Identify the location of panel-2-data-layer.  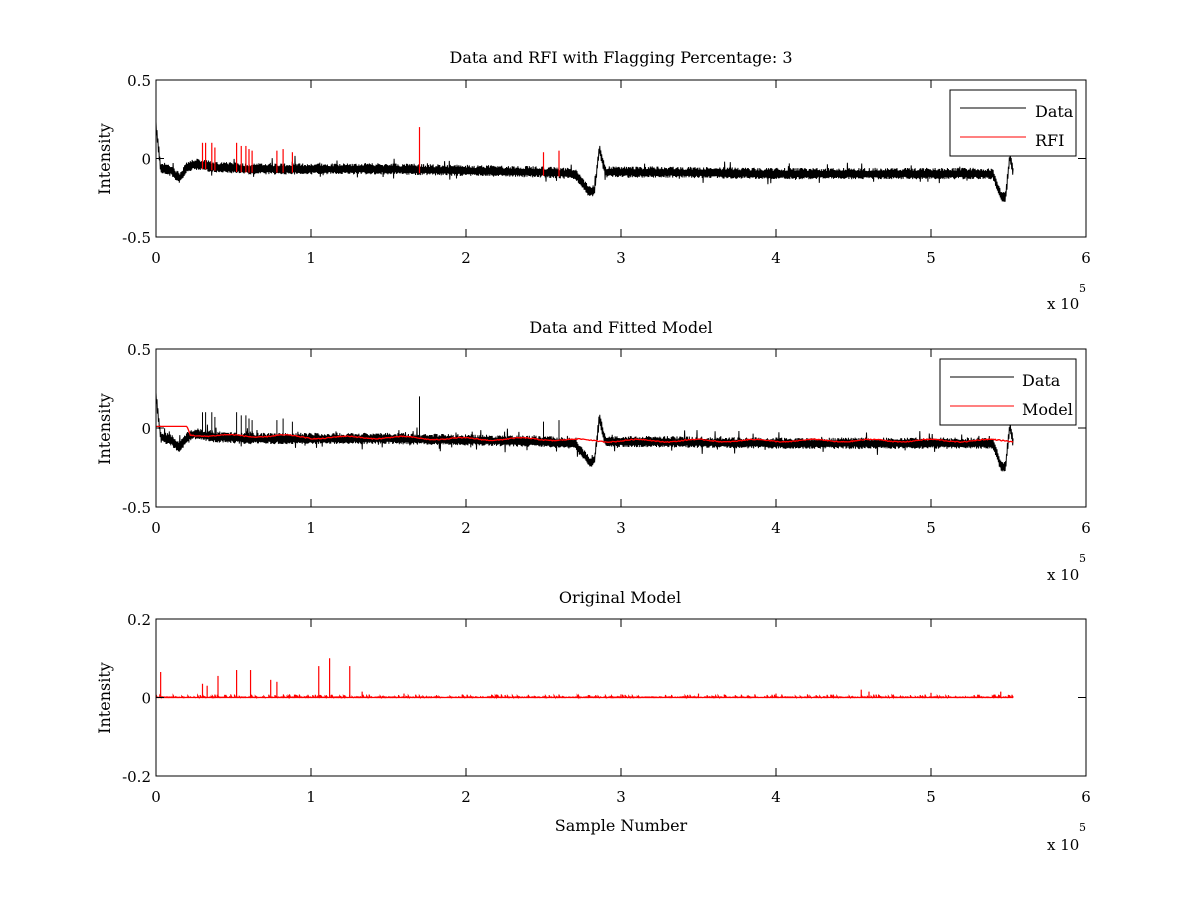
(584, 432).